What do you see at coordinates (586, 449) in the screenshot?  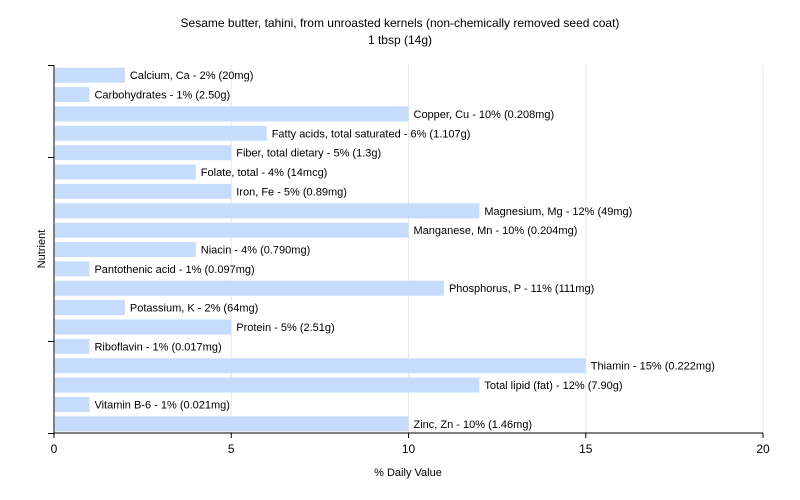 I see `x-tick-label: 15` at bounding box center [586, 449].